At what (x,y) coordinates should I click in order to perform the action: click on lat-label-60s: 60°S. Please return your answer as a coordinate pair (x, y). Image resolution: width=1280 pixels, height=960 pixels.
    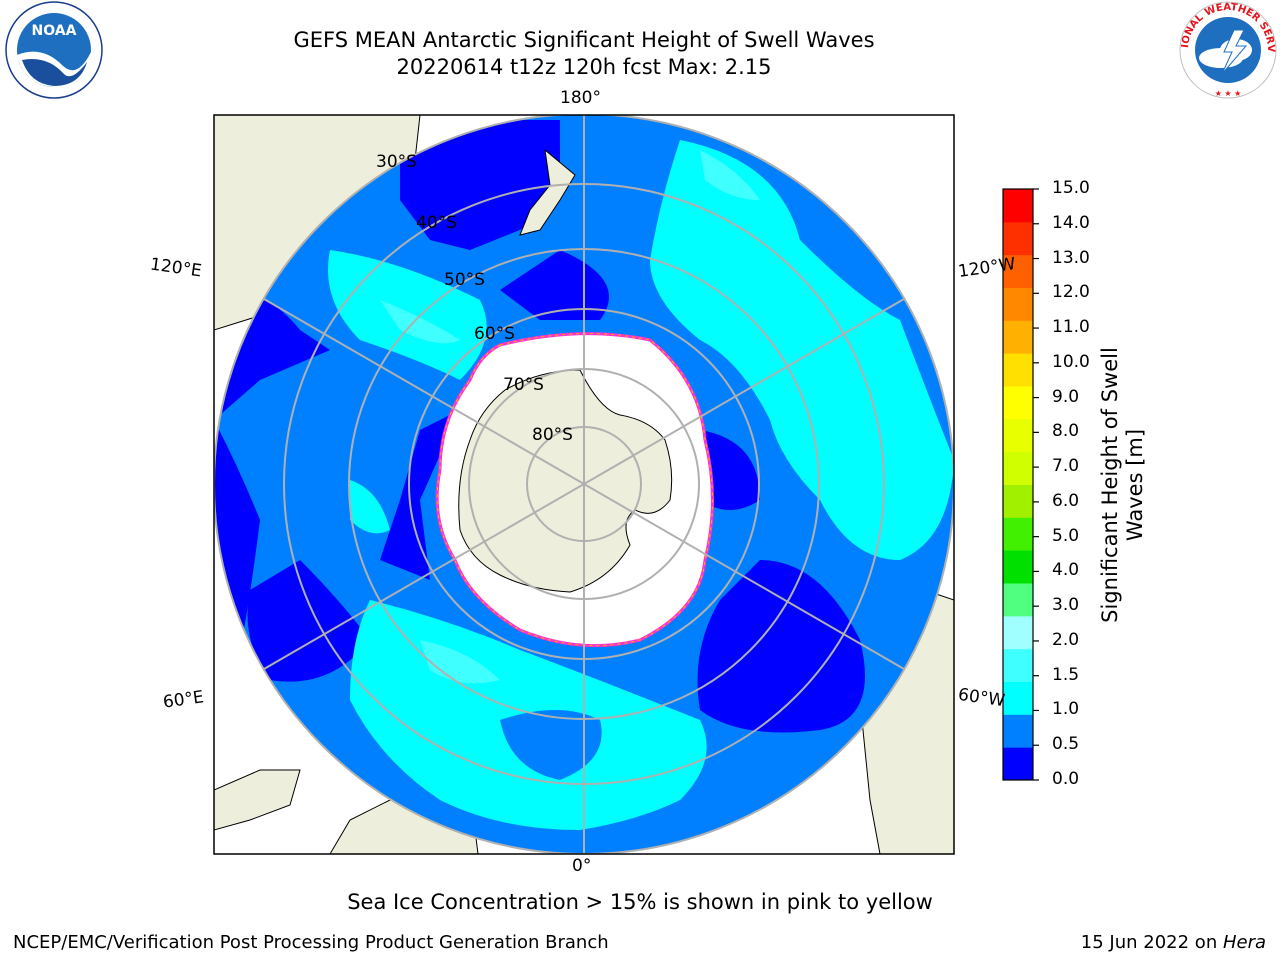
    Looking at the image, I should click on (494, 334).